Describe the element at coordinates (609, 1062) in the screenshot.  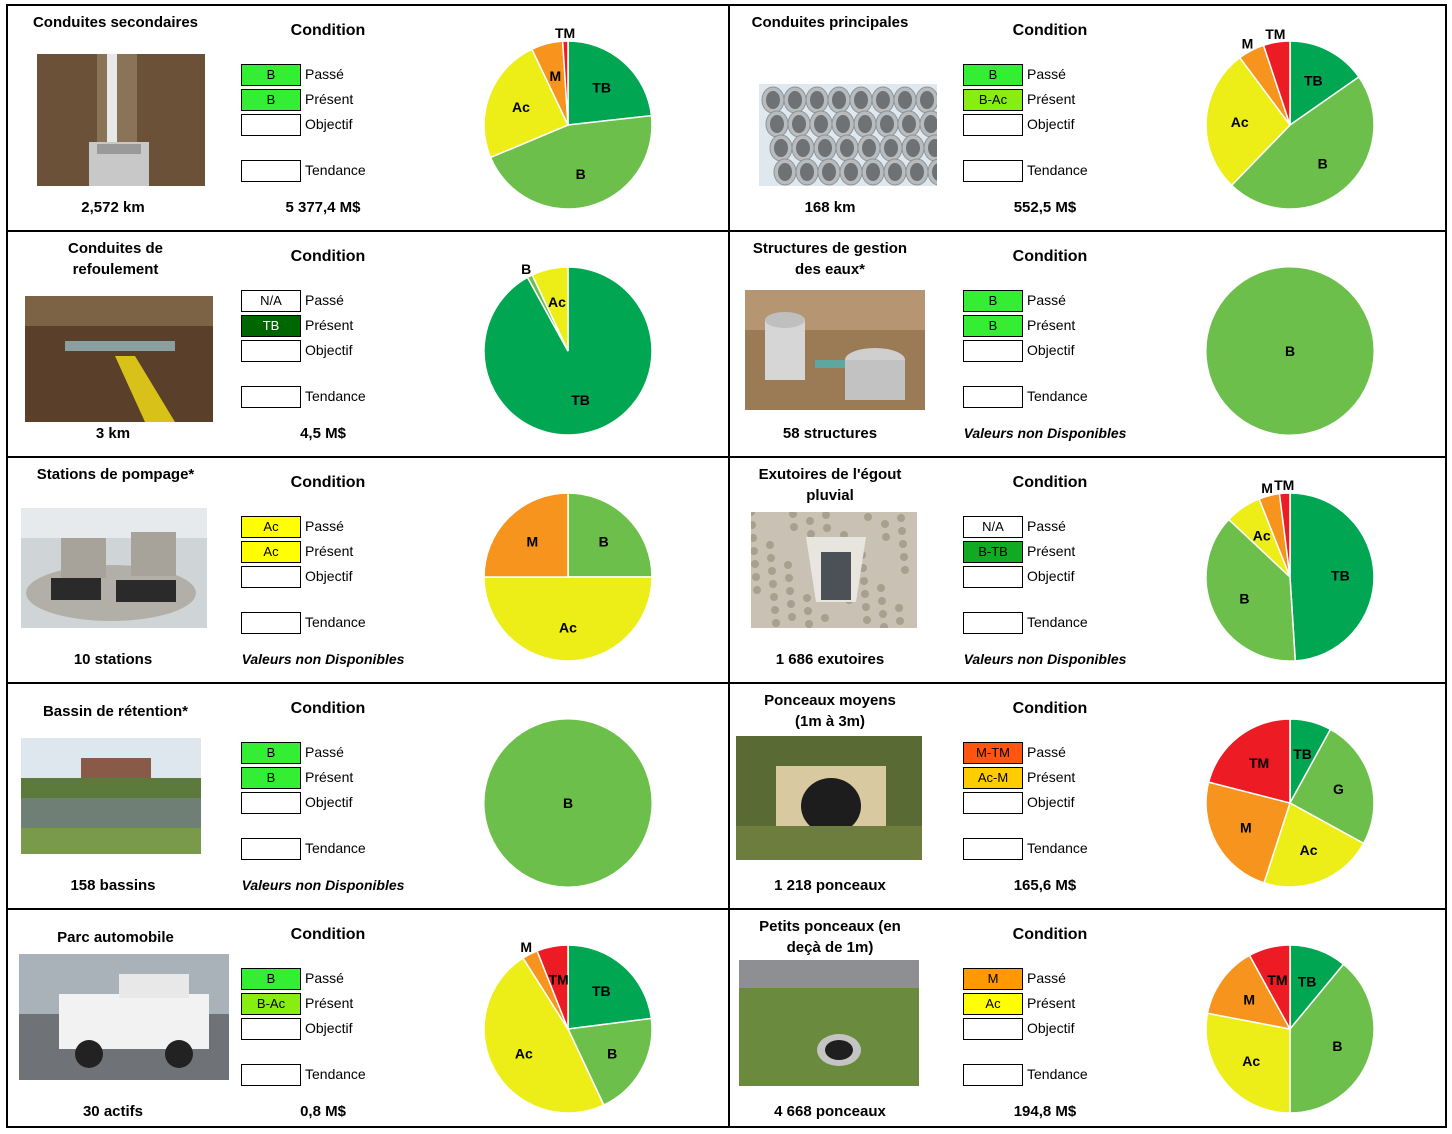
I see `pie-slice-B` at that location.